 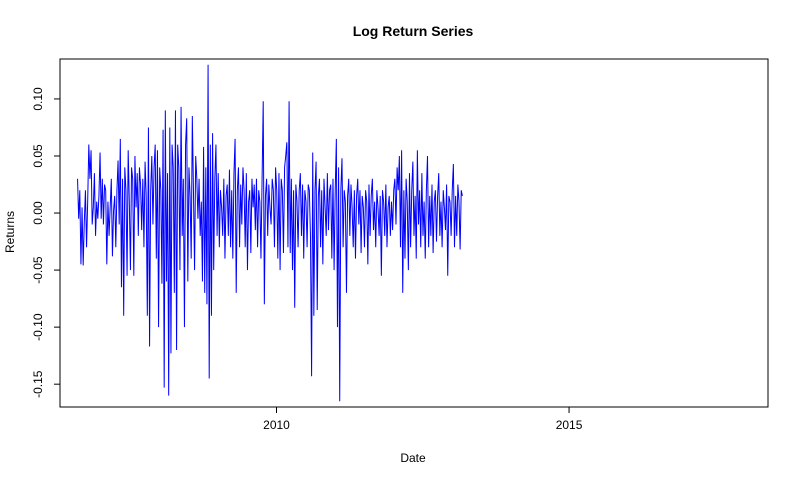 What do you see at coordinates (45, 242) in the screenshot?
I see `y-axis: 0.10 0.05 0.00 -0.05 -0.10 -0.15` at bounding box center [45, 242].